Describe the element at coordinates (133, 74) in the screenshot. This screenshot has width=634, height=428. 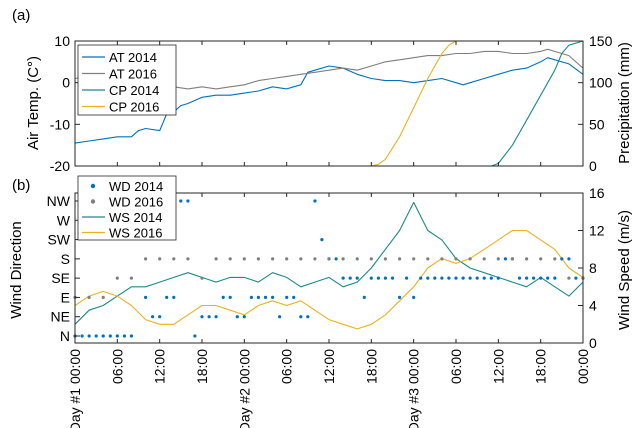
I see `legend-label-at-2016: AT 2016` at that location.